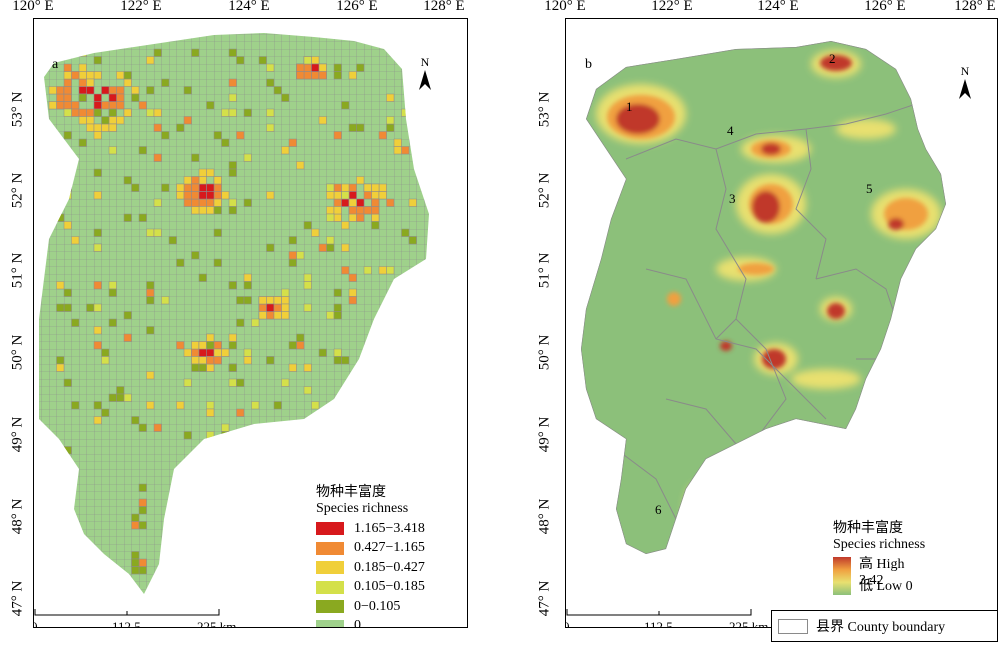 The image size is (1000, 647). What do you see at coordinates (370, 588) in the screenshot?
I see `legend-item: 0.105−0.185` at bounding box center [370, 588].